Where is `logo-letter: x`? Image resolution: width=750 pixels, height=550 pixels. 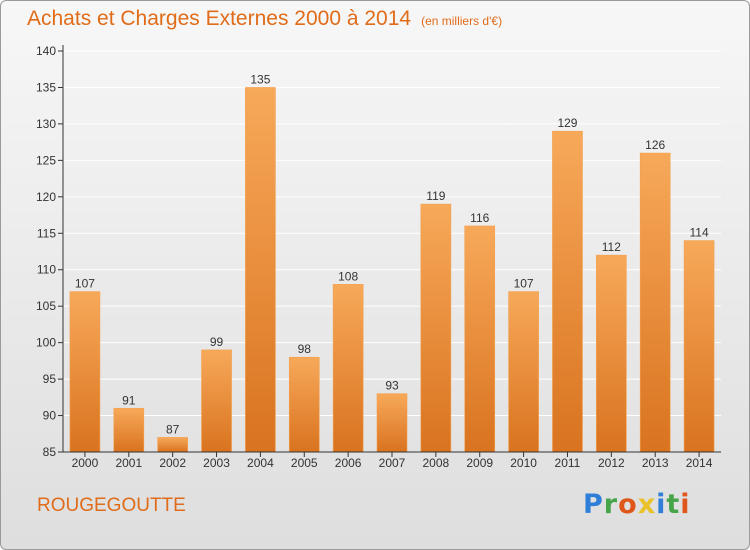 logo-letter: x is located at coordinates (647, 504).